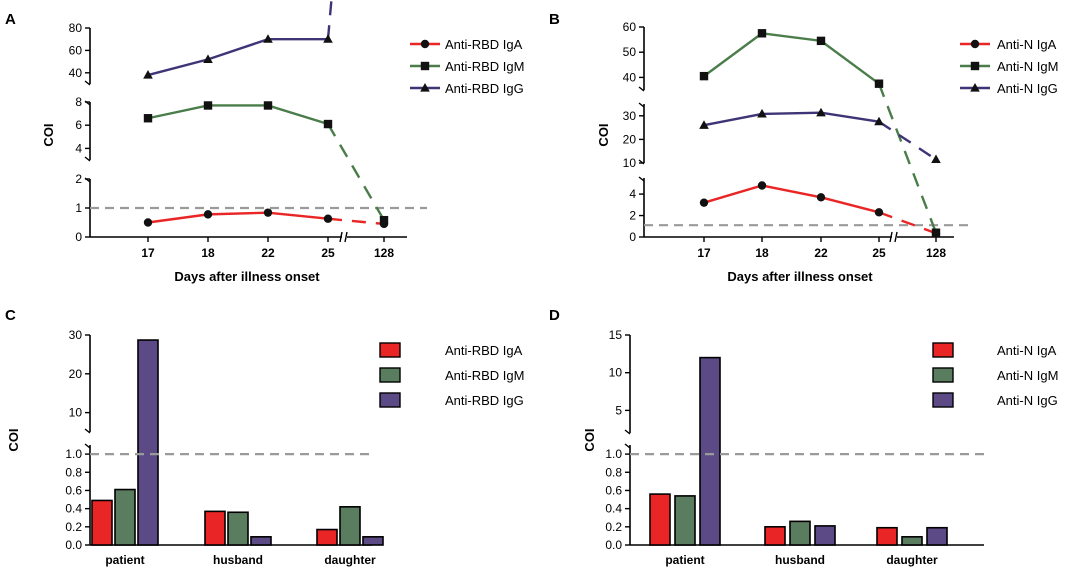 The width and height of the screenshot is (1084, 576). I want to click on panel-a-legend-label: Anti-RBD IgM, so click(484, 66).